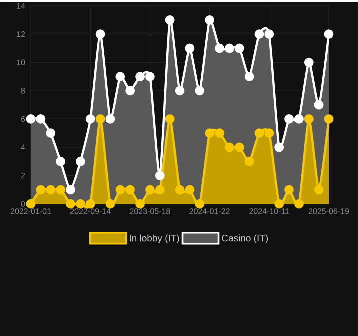 The image size is (358, 336). Describe the element at coordinates (245, 239) in the screenshot. I see `legend-label: Casino (IT)` at that location.